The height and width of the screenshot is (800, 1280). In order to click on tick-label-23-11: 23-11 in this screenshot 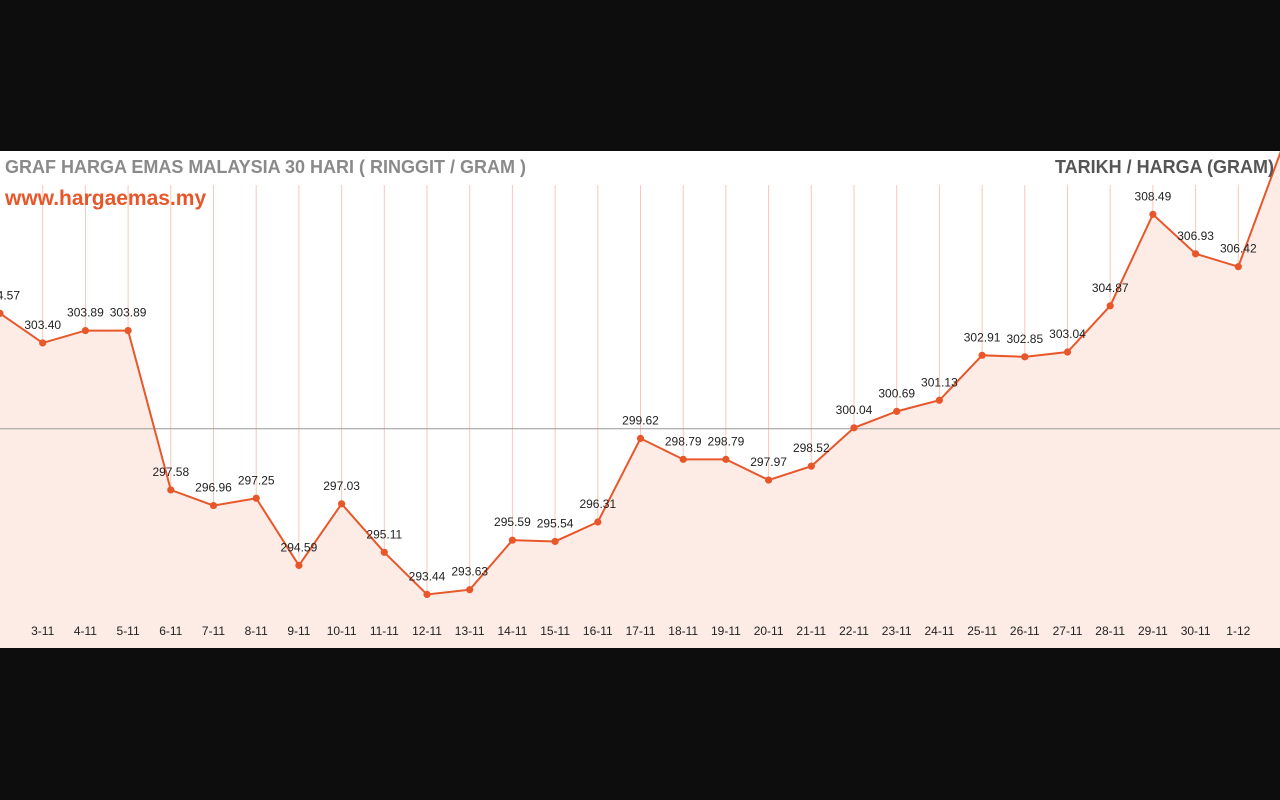, I will do `click(897, 631)`.